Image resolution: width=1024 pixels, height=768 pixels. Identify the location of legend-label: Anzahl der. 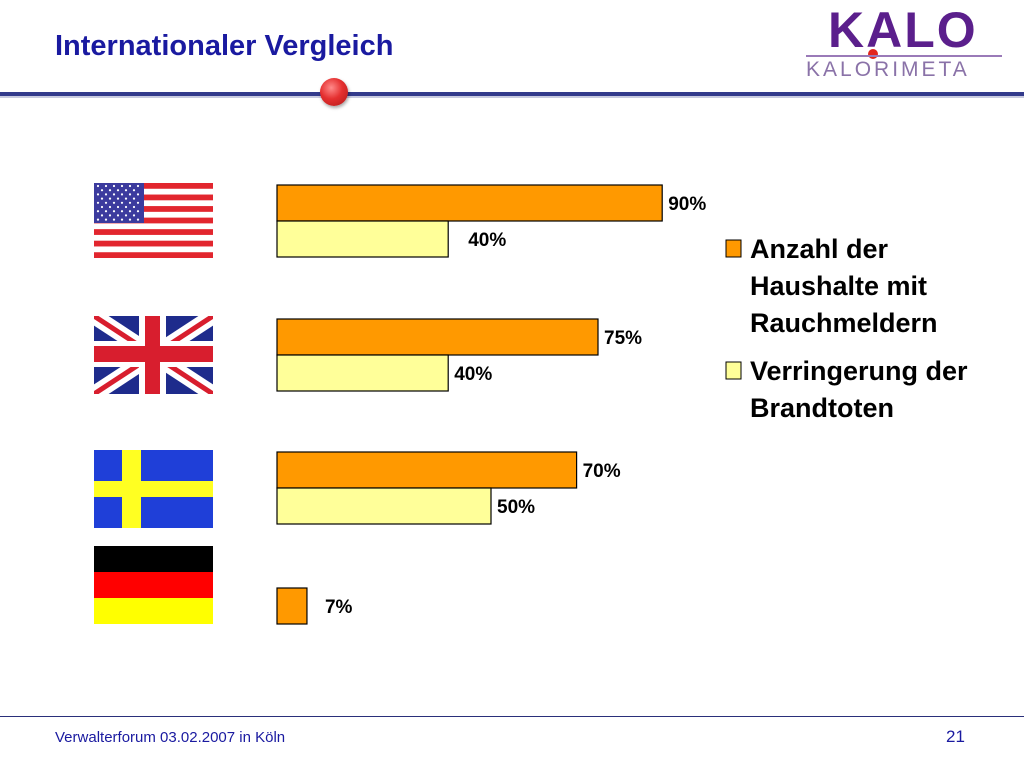
(819, 249).